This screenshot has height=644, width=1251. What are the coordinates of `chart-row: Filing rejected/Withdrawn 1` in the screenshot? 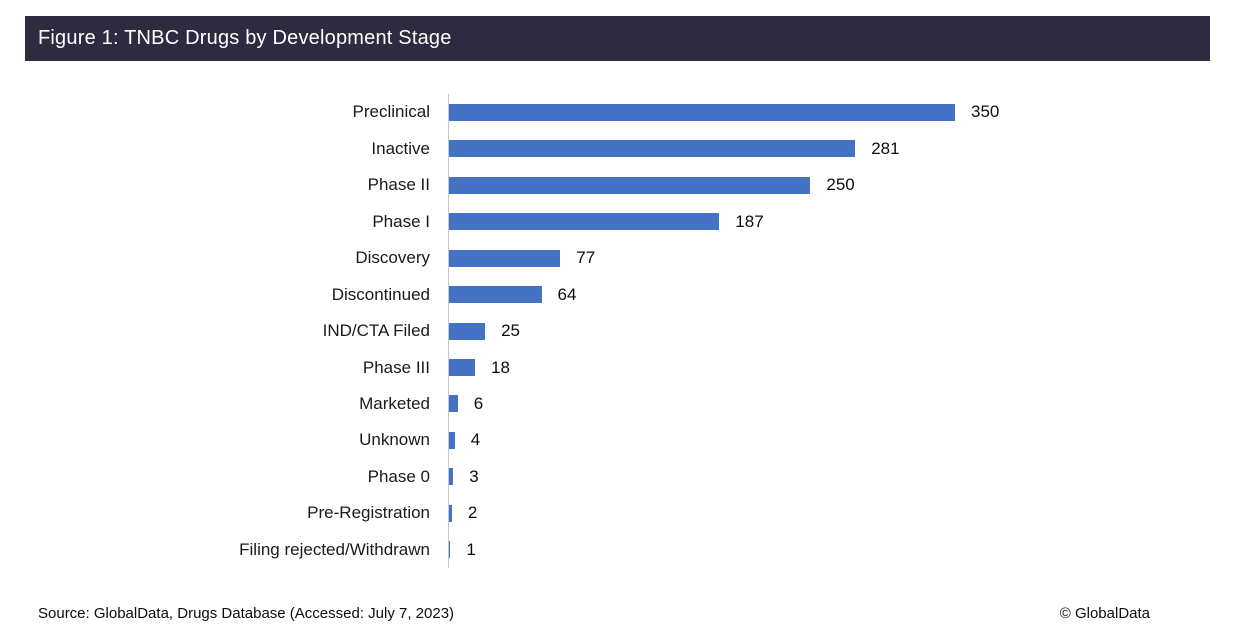 It's located at (620, 550).